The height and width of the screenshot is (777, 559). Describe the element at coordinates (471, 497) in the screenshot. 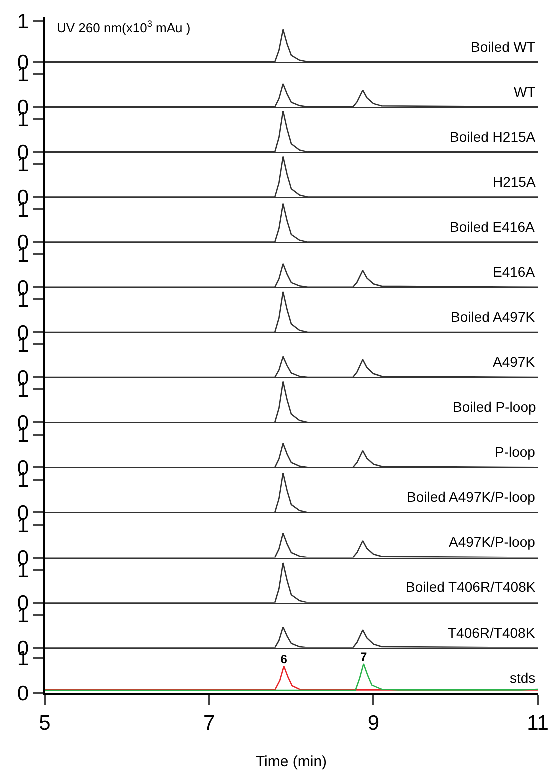

I see `annotation: Boiled A497K/P-loop` at that location.